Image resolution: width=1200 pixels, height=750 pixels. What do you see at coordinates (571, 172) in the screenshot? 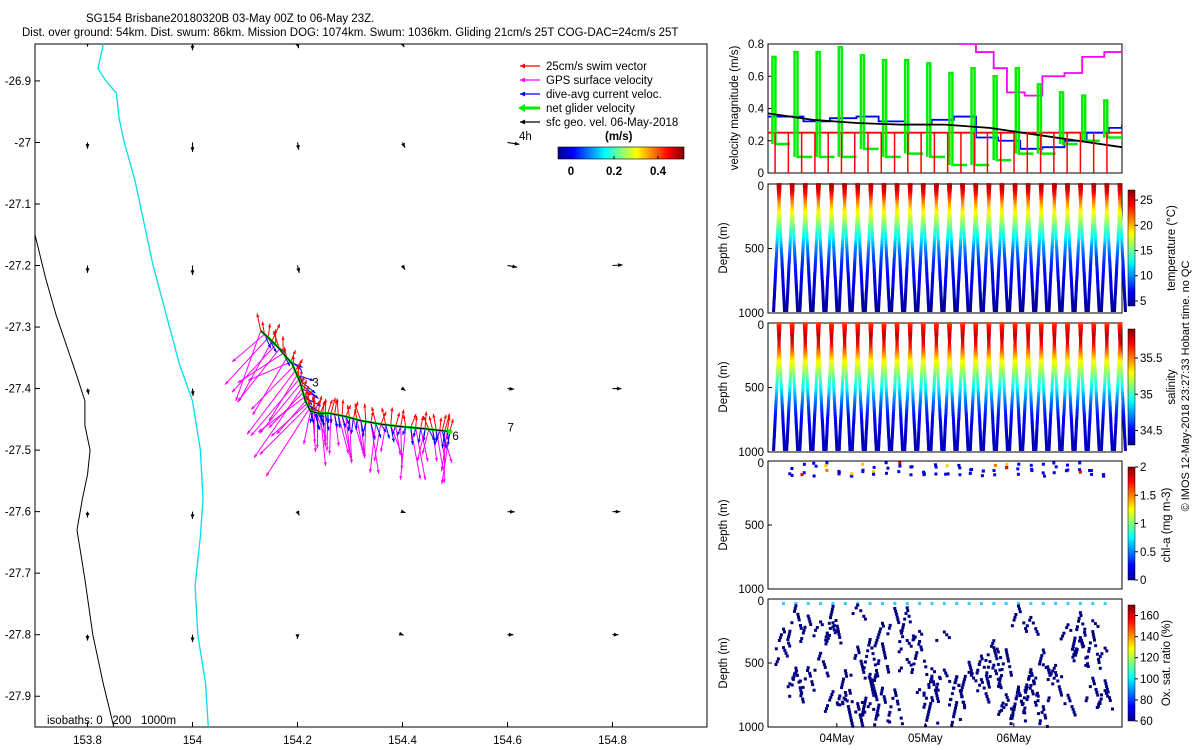
I see `colorbar-tick-0: 0` at bounding box center [571, 172].